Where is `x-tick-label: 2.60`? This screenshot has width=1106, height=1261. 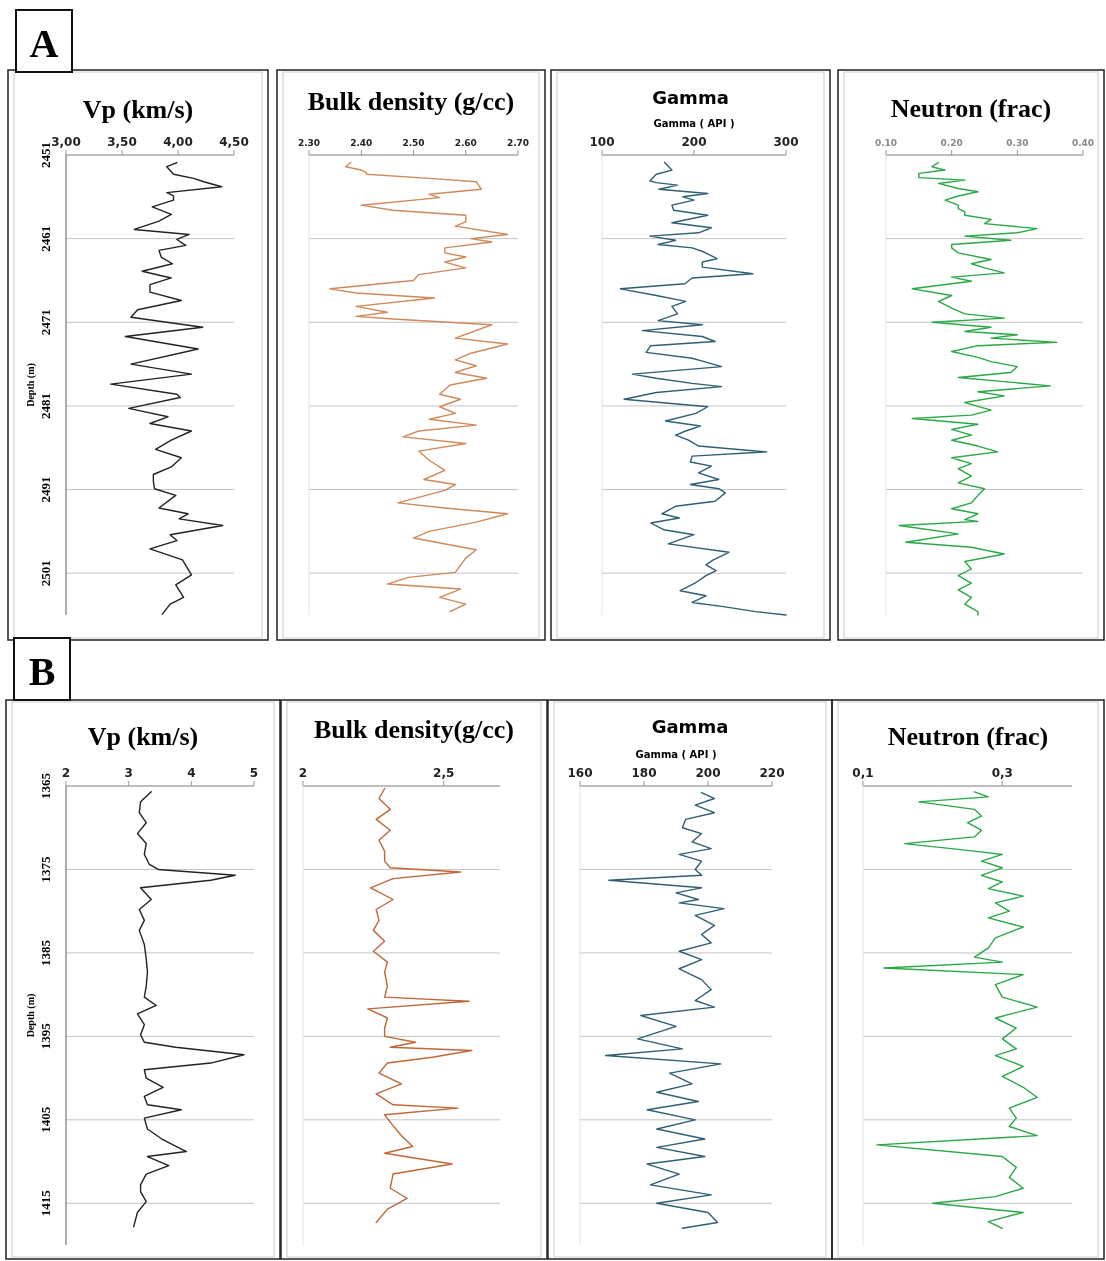
x-tick-label: 2.60 is located at coordinates (465, 143).